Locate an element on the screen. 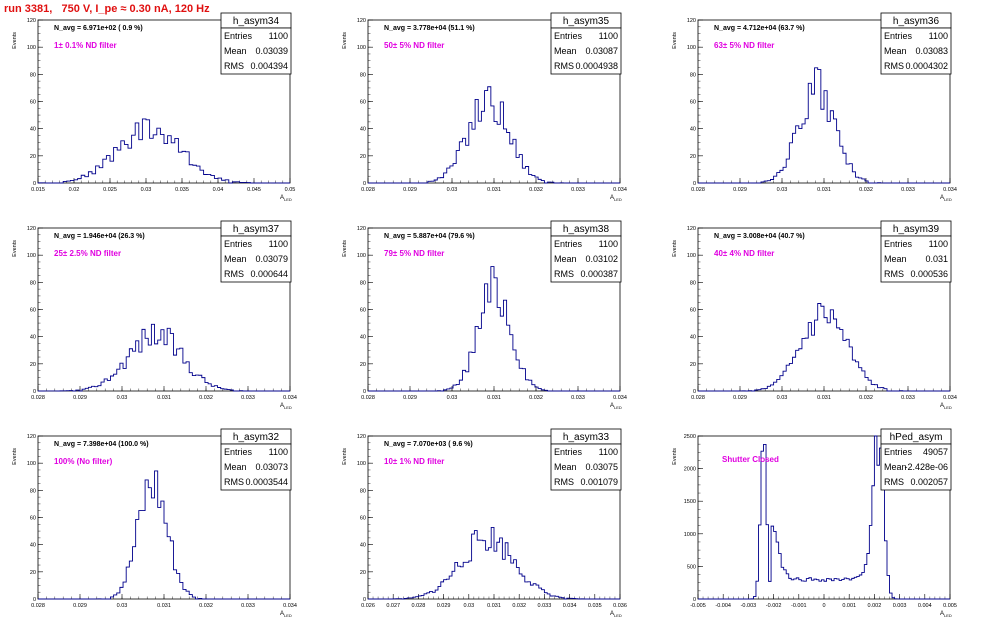 The width and height of the screenshot is (996, 622). x-tick-label: 0.029 is located at coordinates (740, 398).